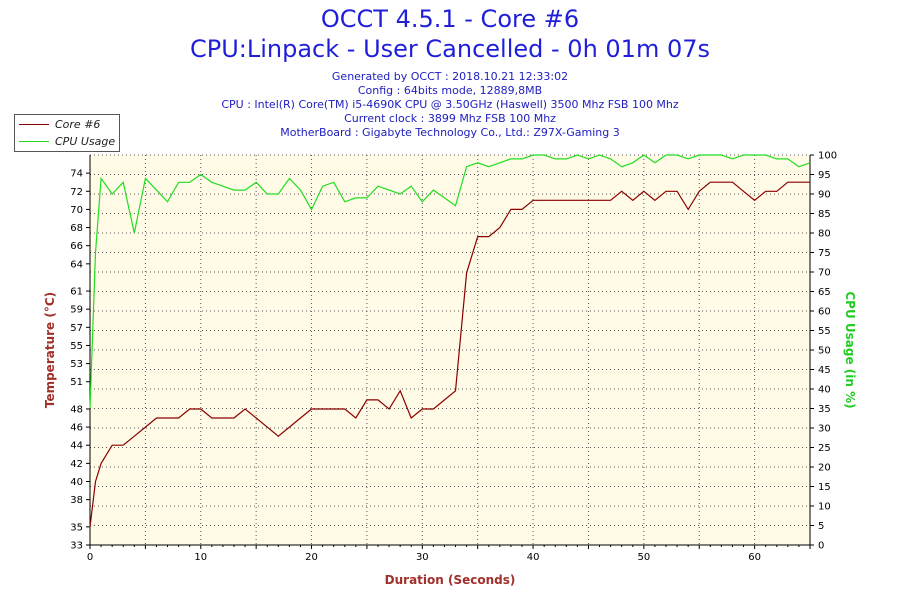  What do you see at coordinates (34, 141) in the screenshot?
I see `legend-swatch-cpu-usage` at bounding box center [34, 141].